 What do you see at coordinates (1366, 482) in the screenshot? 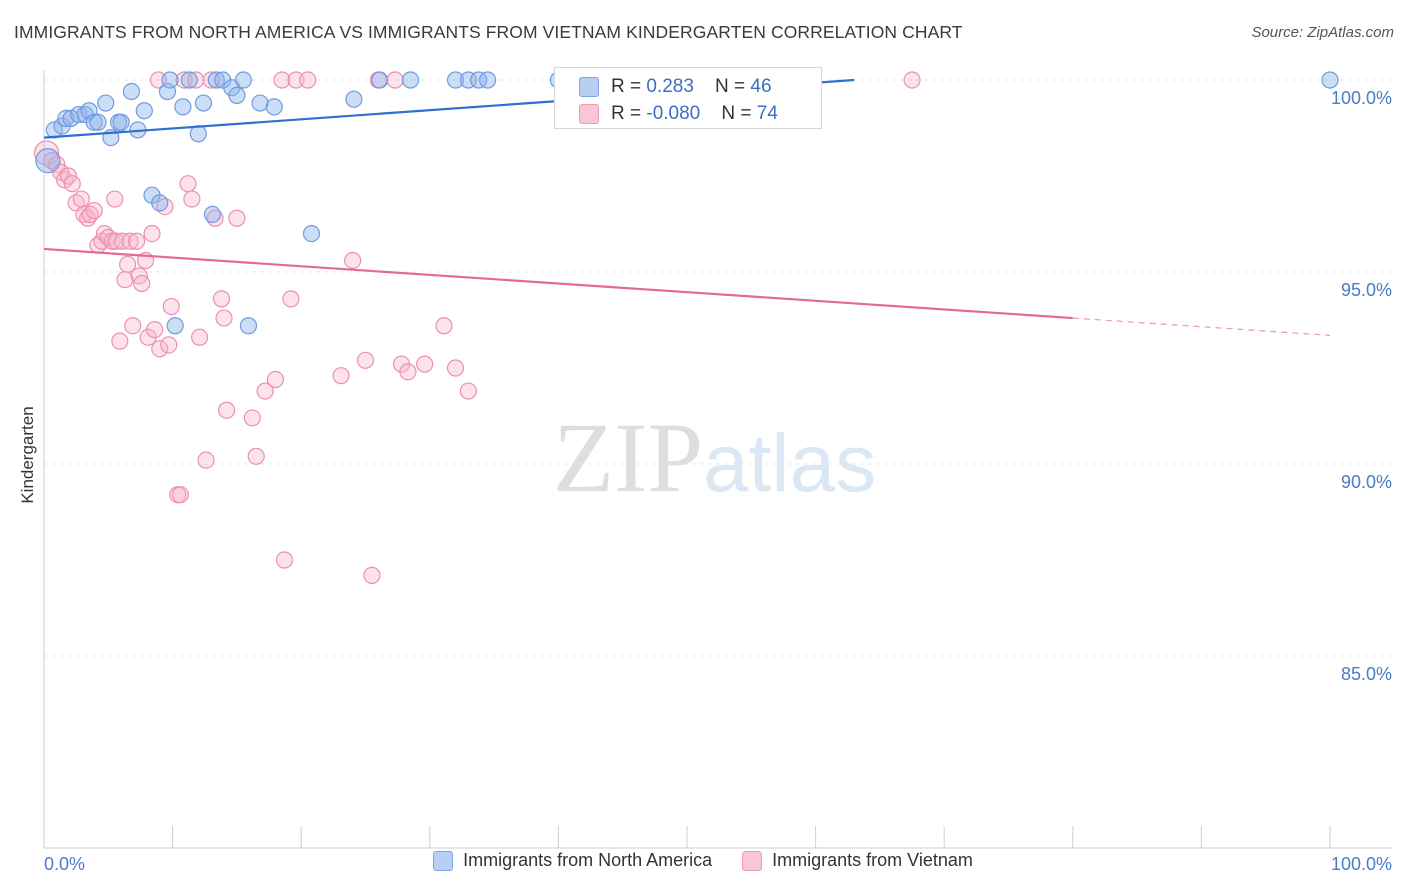
I see `y-tick-label: 90.0%` at bounding box center [1366, 482].